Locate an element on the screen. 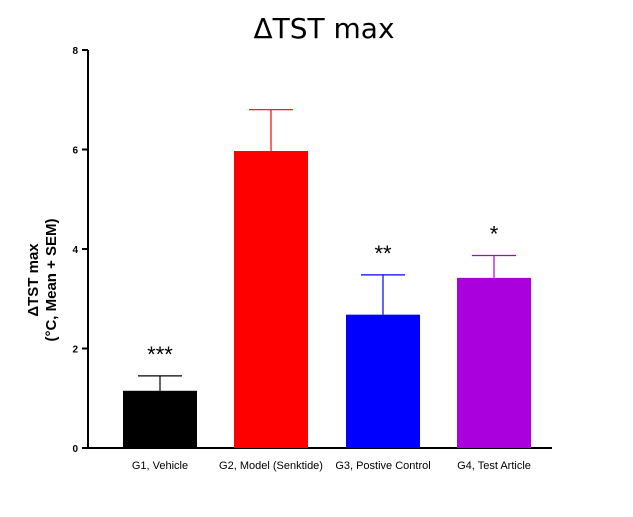 This screenshot has width=633, height=517. y-axis-label-line1: ΔTST max is located at coordinates (33, 280).